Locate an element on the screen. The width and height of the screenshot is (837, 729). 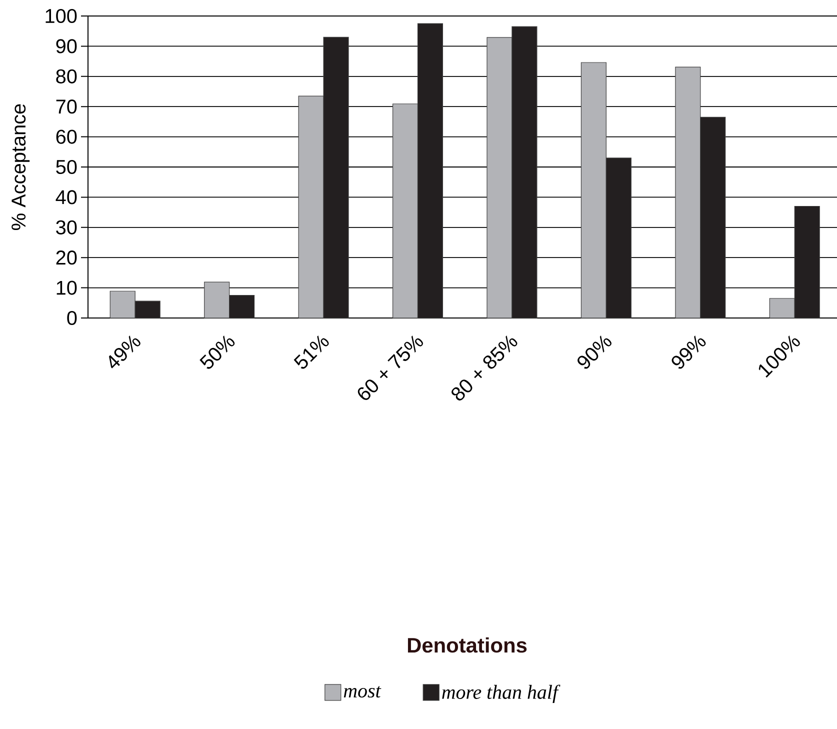
x-tick-label: 50% is located at coordinates (217, 352).